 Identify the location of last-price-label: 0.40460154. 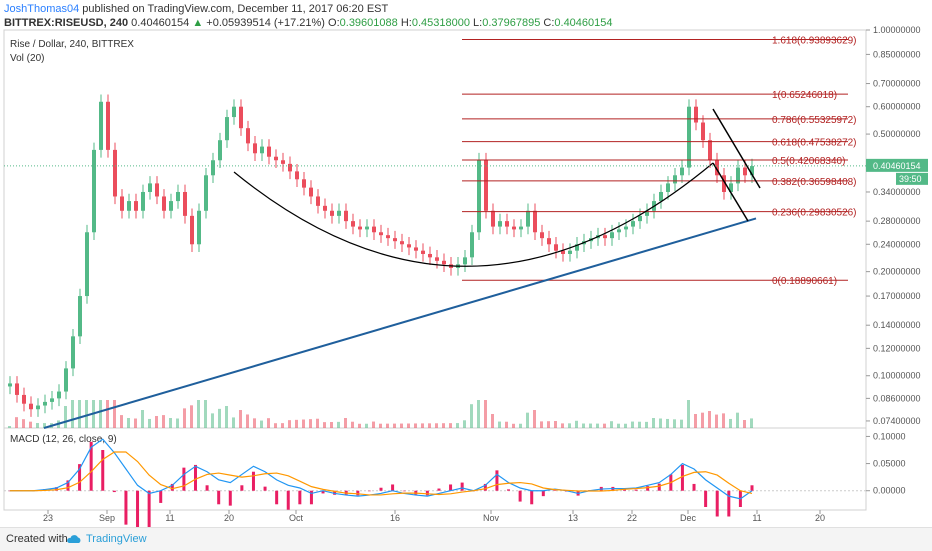
(897, 166).